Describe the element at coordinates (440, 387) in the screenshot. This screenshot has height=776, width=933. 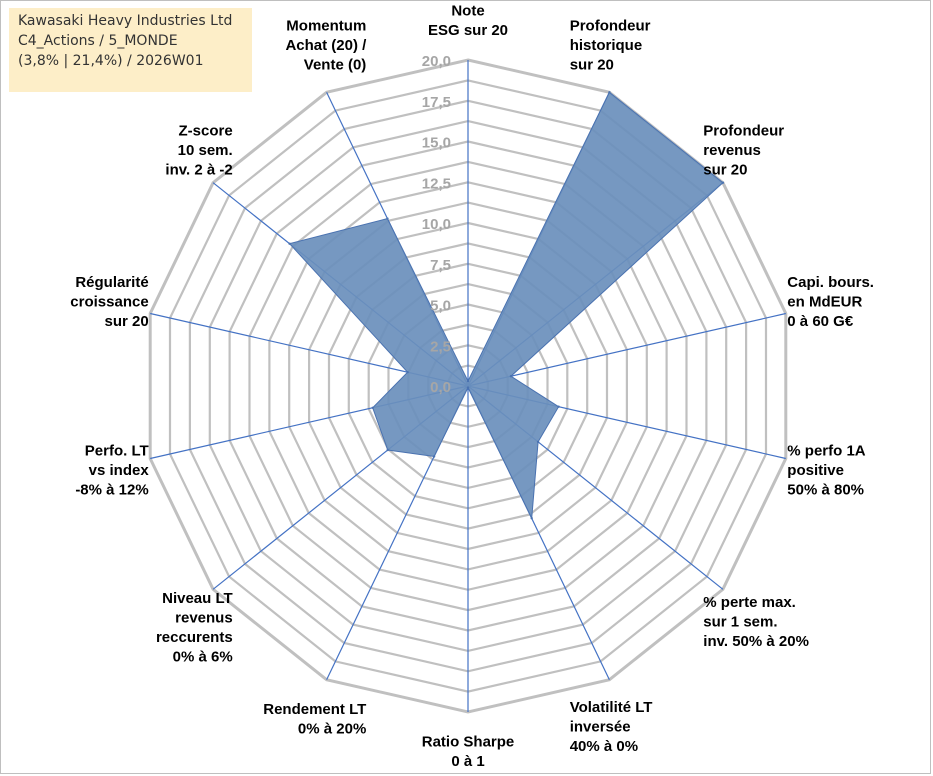
I see `tick-label-0: 0,0` at that location.